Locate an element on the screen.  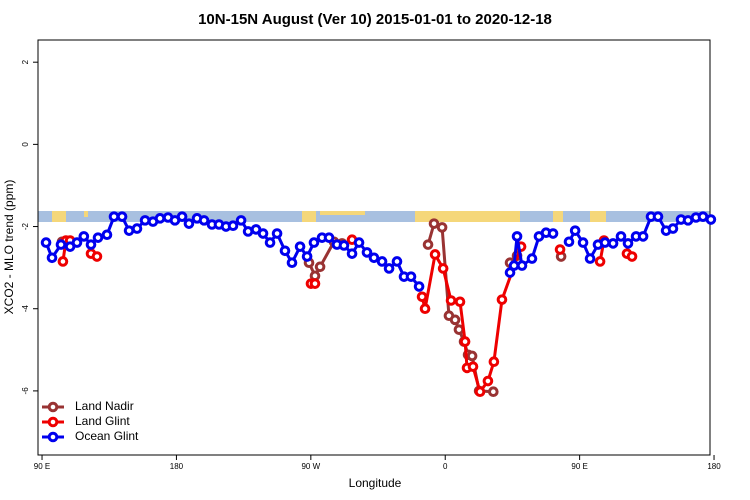
x-axis-label: Longitude is located at coordinates (375, 483).